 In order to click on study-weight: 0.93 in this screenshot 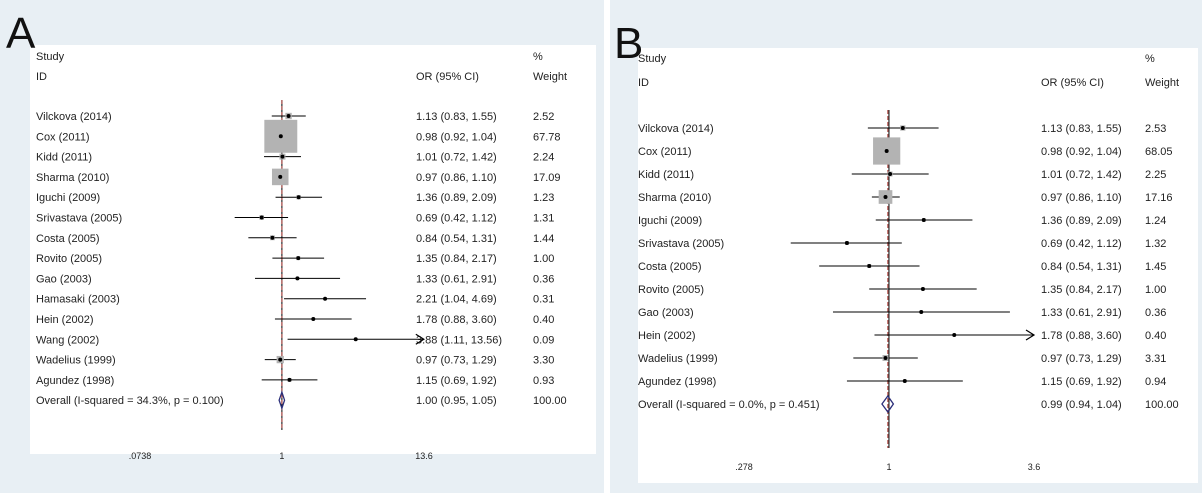, I will do `click(543, 381)`.